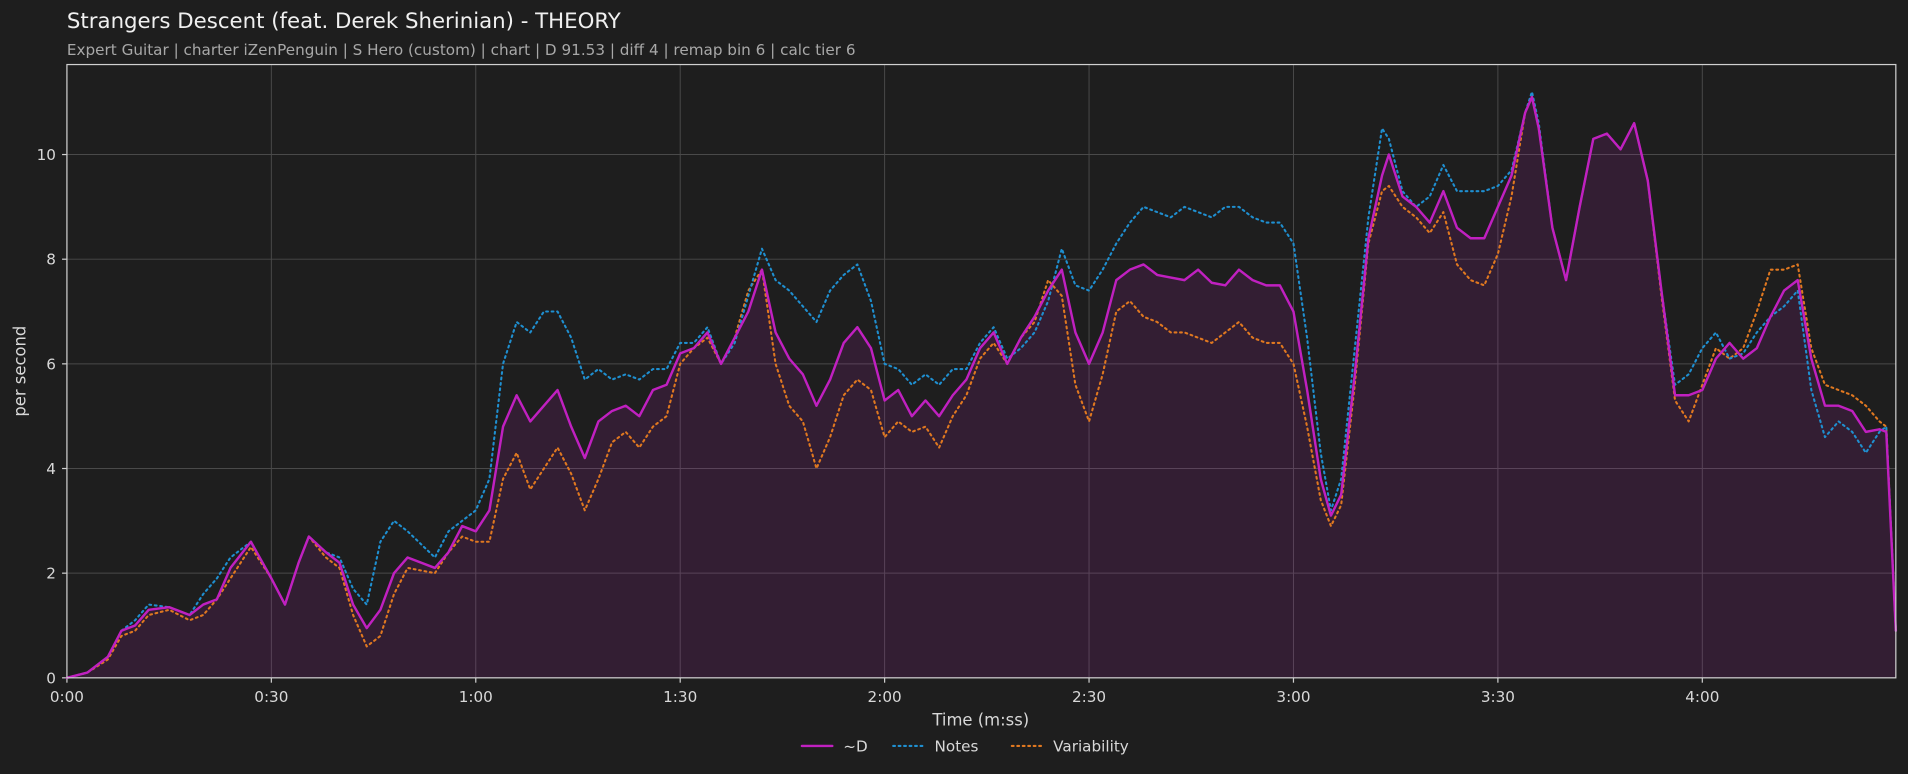 The height and width of the screenshot is (774, 1908). I want to click on x-tick-label: 3:30, so click(1498, 697).